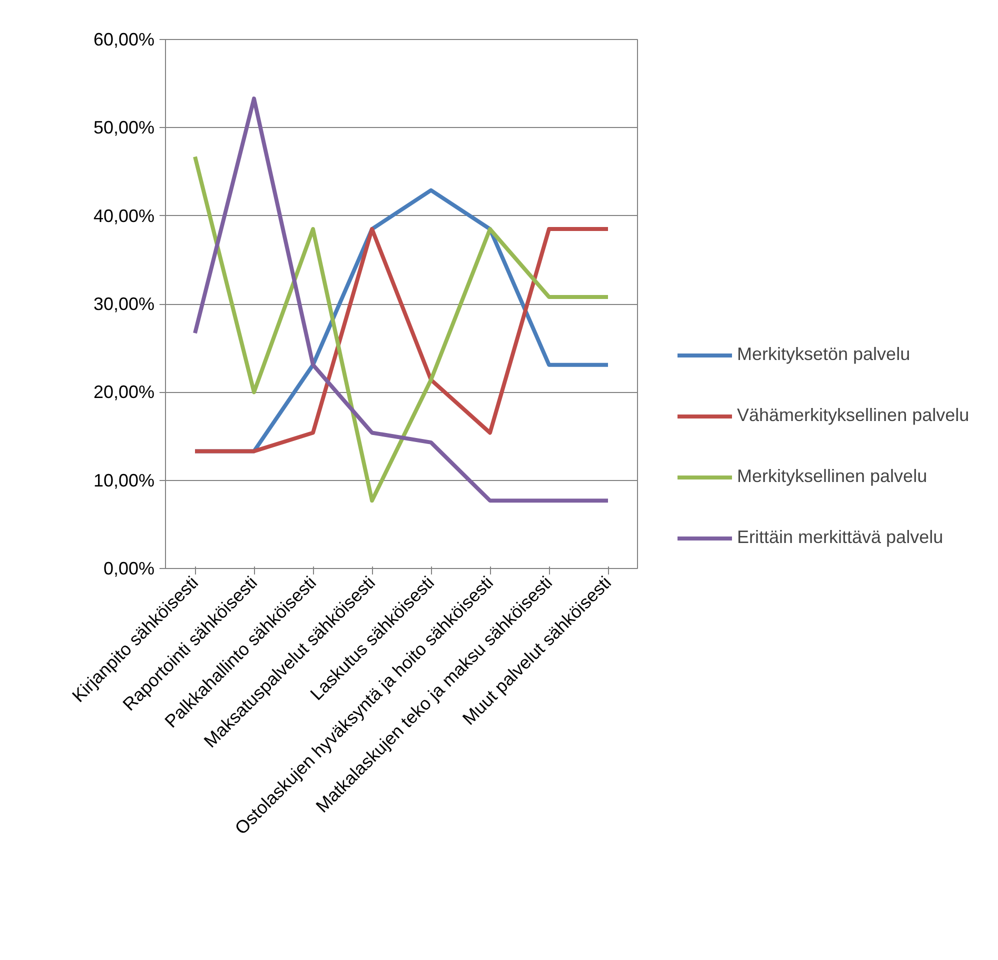 Image resolution: width=998 pixels, height=960 pixels. What do you see at coordinates (124, 40) in the screenshot?
I see `y-tick-label: 60,00%` at bounding box center [124, 40].